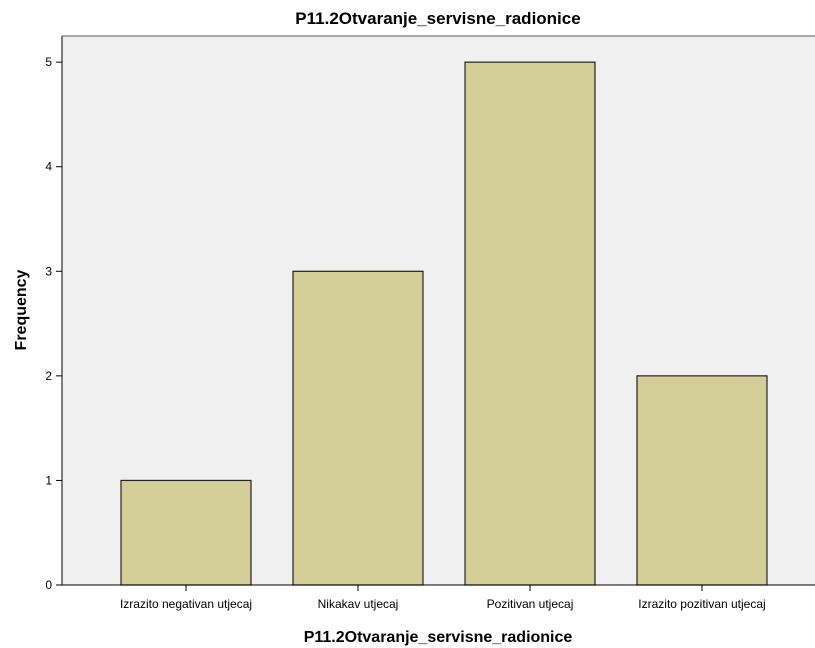  What do you see at coordinates (48, 585) in the screenshot?
I see `y-tick-label-0: 0` at bounding box center [48, 585].